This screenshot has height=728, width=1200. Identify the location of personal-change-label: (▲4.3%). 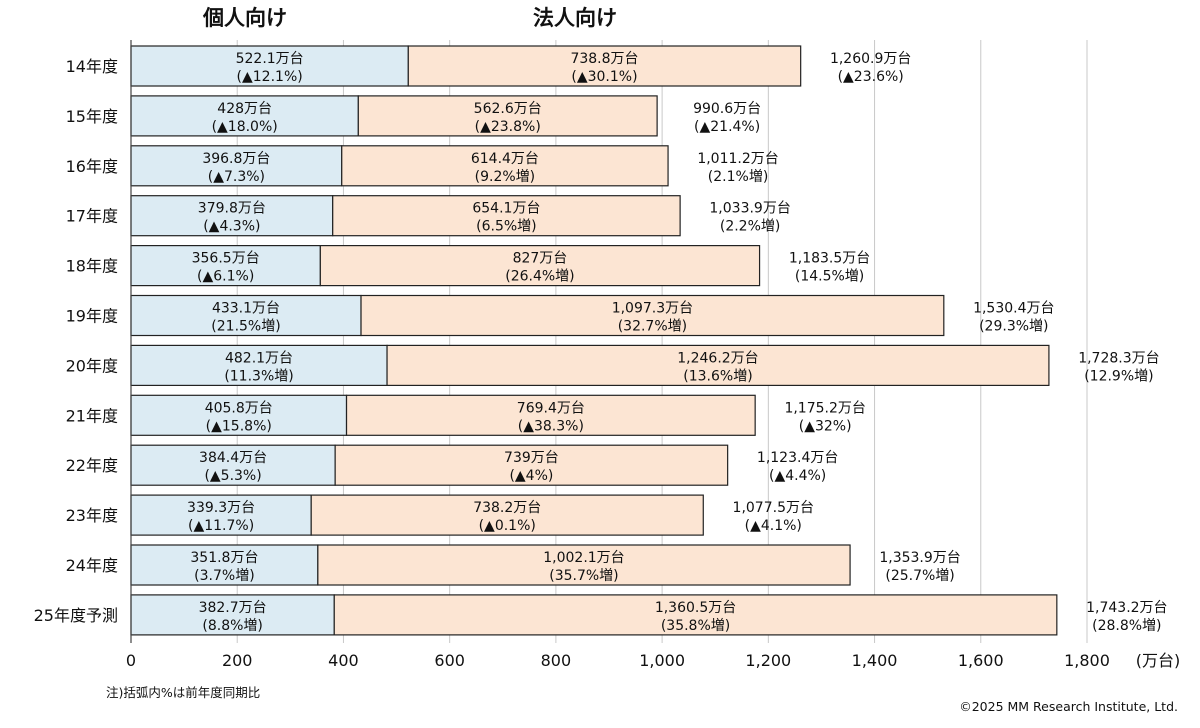
(231, 227).